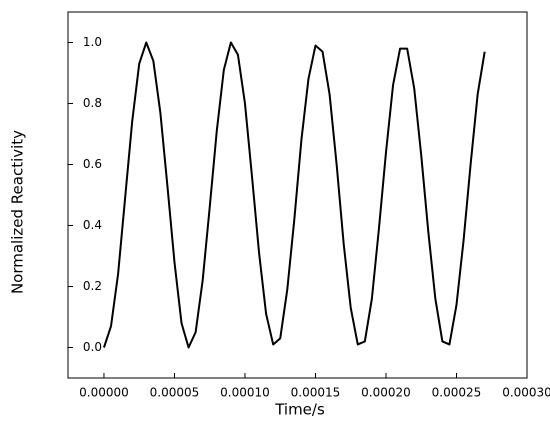 The image size is (550, 427). Describe the element at coordinates (92, 42) in the screenshot. I see `y-tick-label: 1.0` at that location.